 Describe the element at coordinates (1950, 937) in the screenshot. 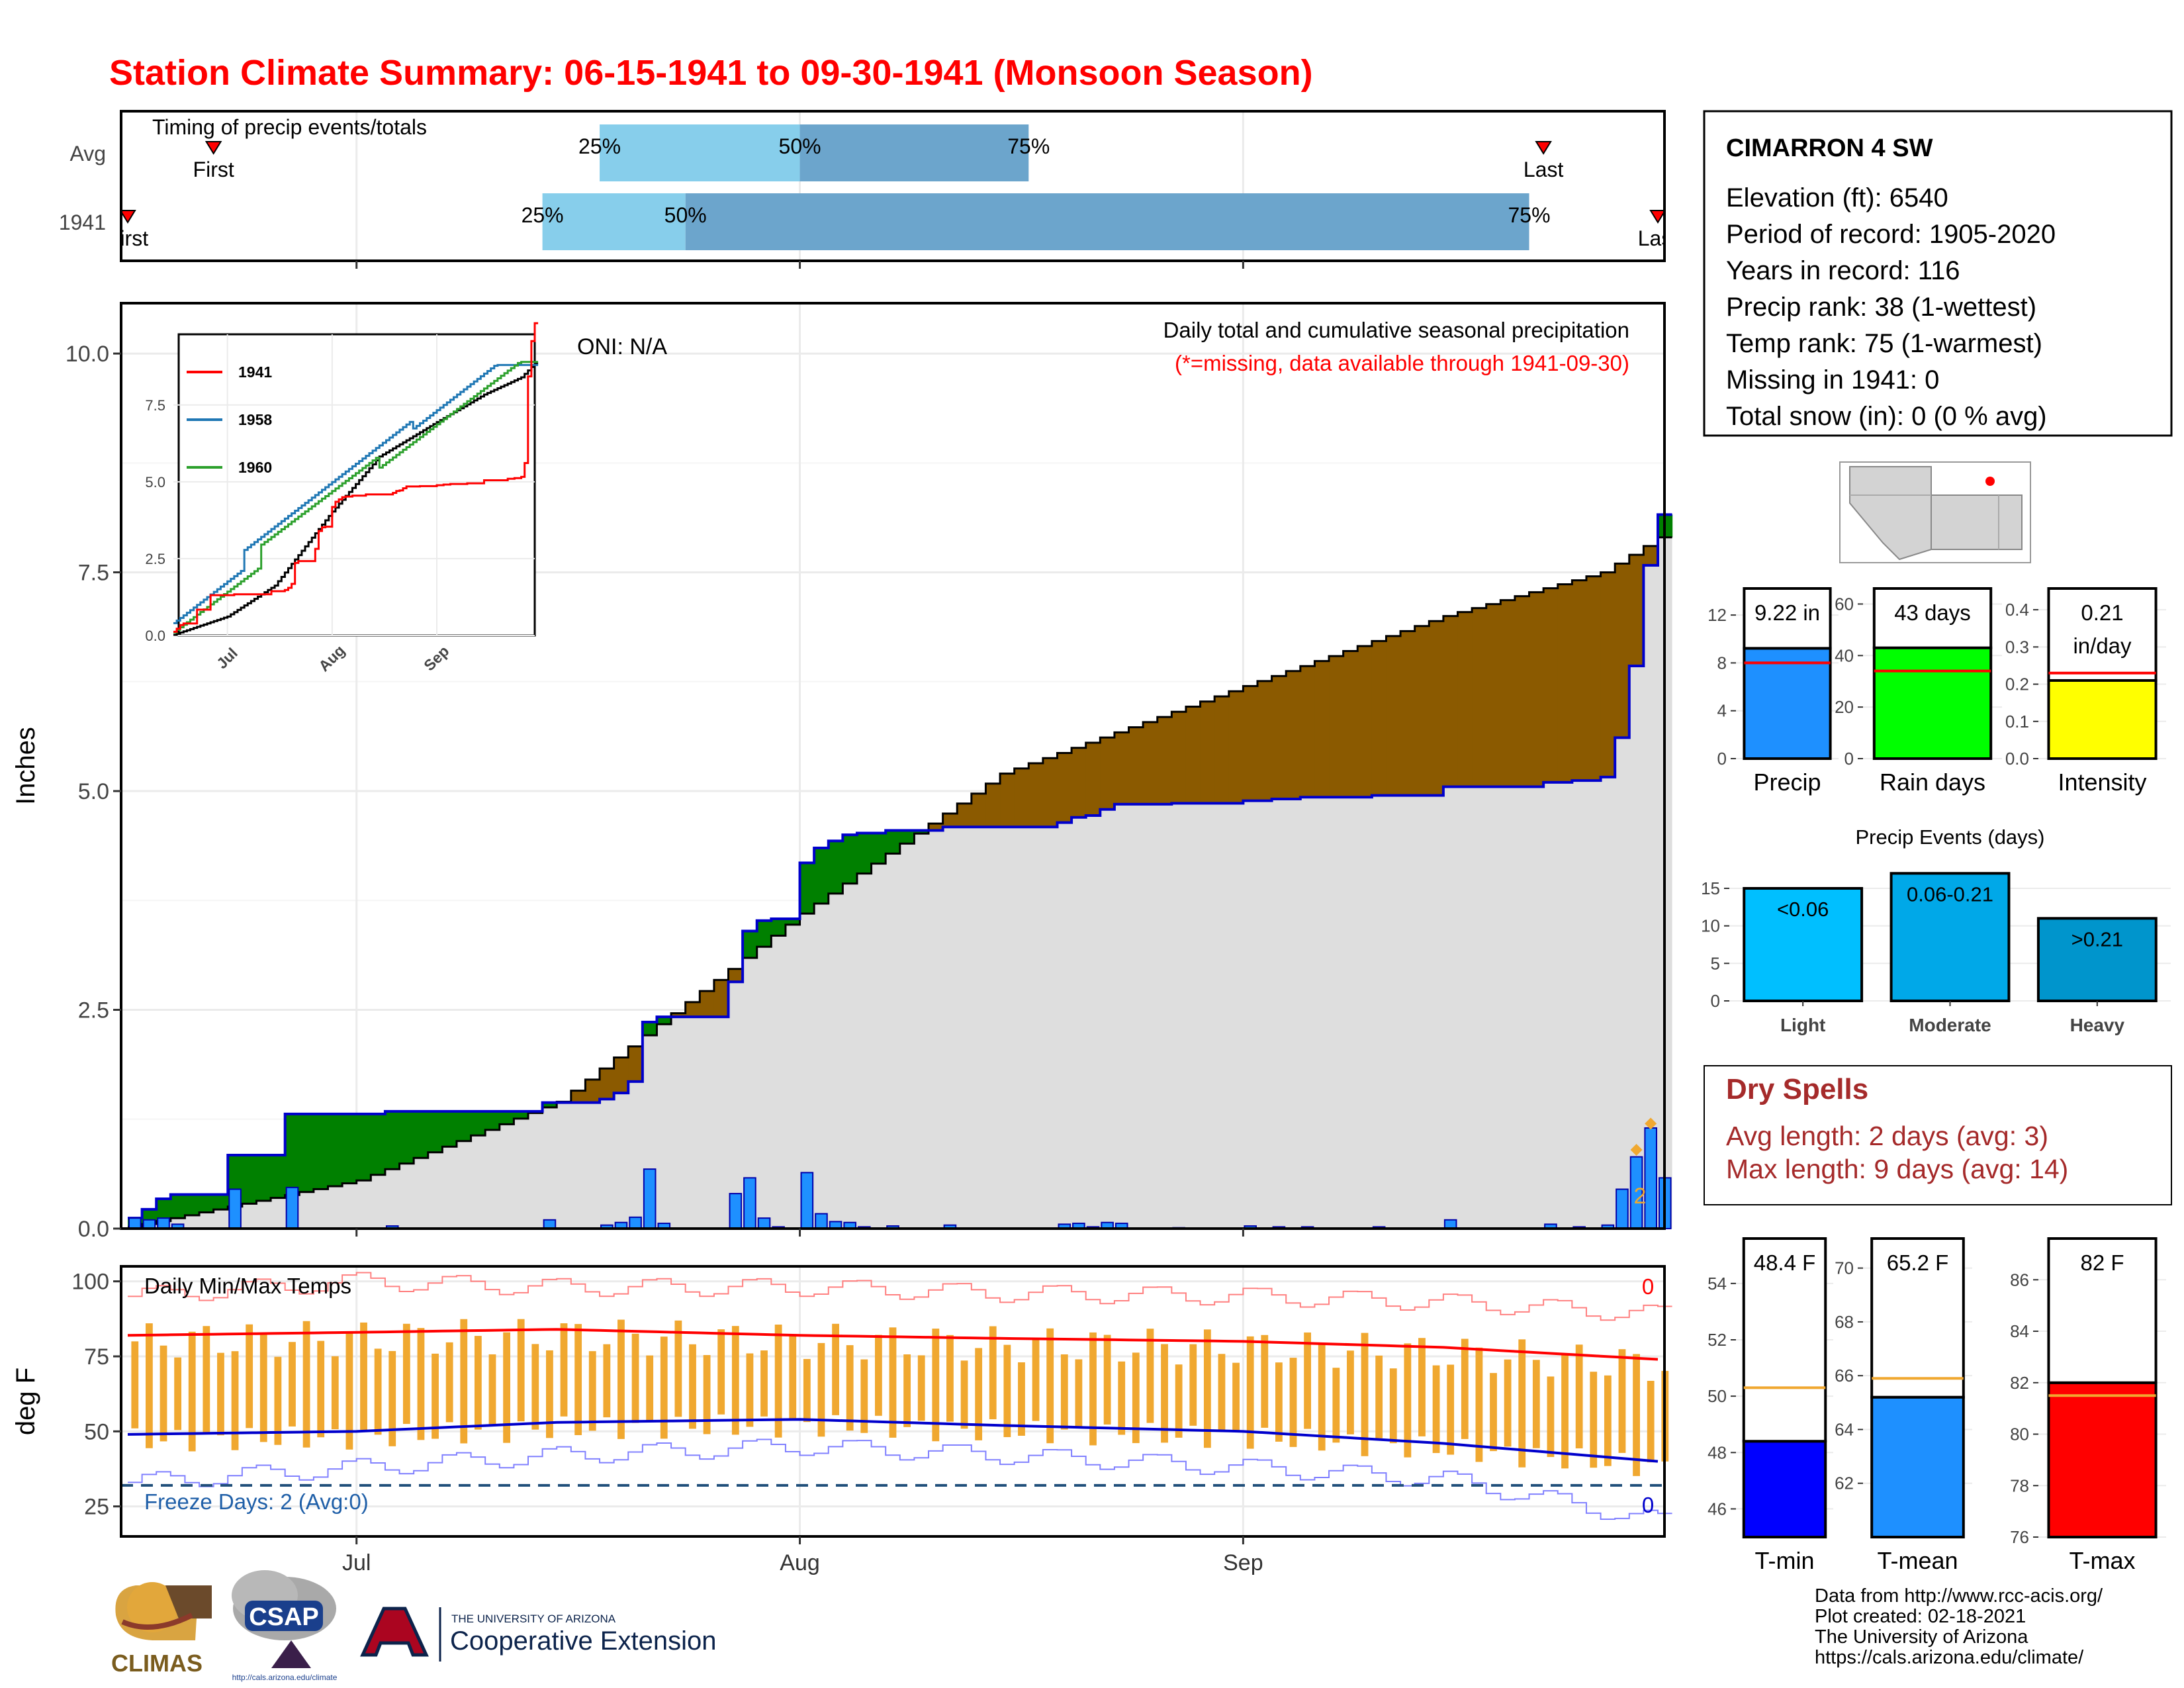

I see `event-bar` at that location.